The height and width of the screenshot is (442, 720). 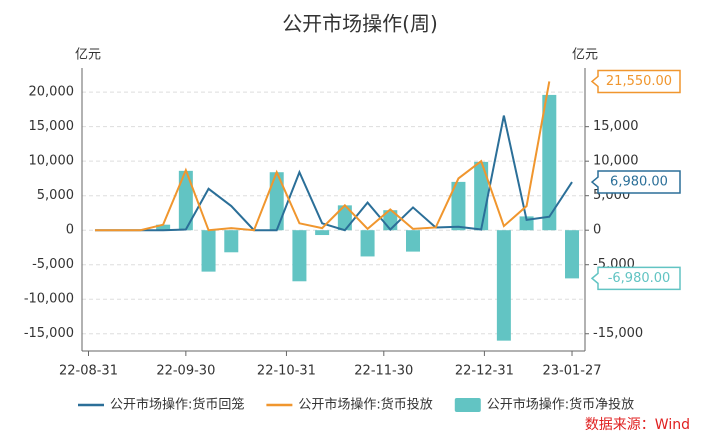 What do you see at coordinates (618, 333) in the screenshot?
I see `y2-tick-label: -15,000` at bounding box center [618, 333].